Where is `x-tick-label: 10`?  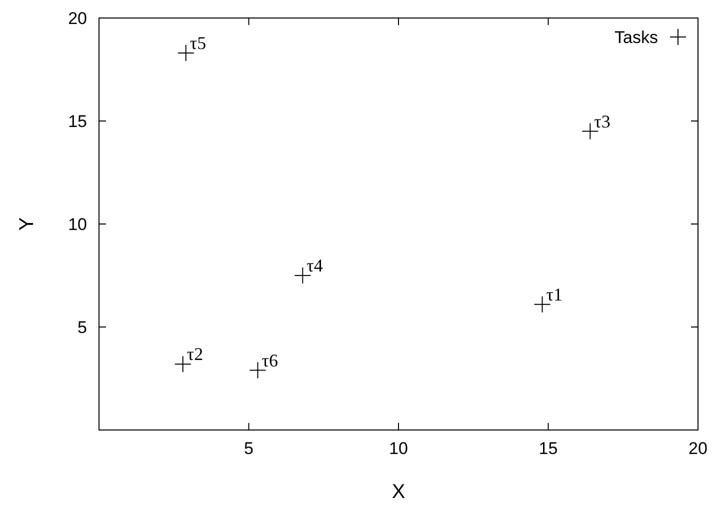 x-tick-label: 10 is located at coordinates (398, 448).